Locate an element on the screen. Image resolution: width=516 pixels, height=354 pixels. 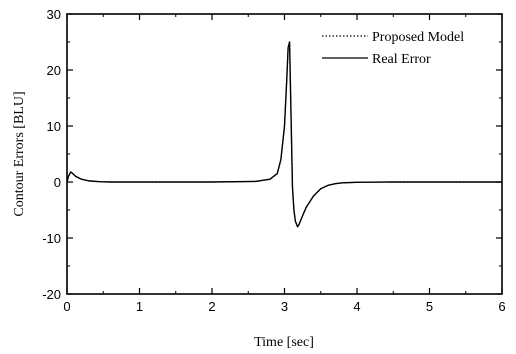
y-tick-label: -20 is located at coordinates (51, 294).